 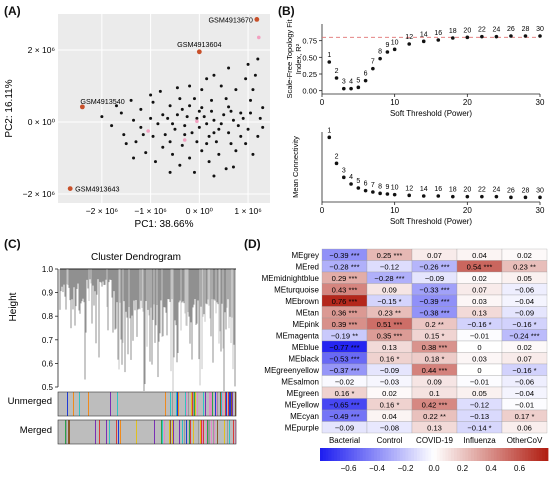 What do you see at coordinates (524, 301) in the screenshot?
I see `cell-value: −0.04` at bounding box center [524, 301].